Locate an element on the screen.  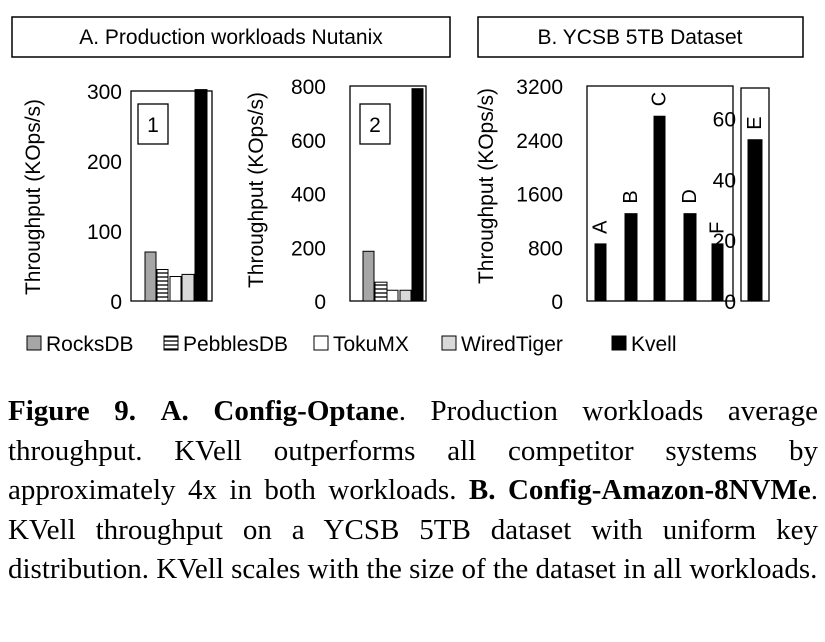
panel-a-title-box is located at coordinates (231, 37).